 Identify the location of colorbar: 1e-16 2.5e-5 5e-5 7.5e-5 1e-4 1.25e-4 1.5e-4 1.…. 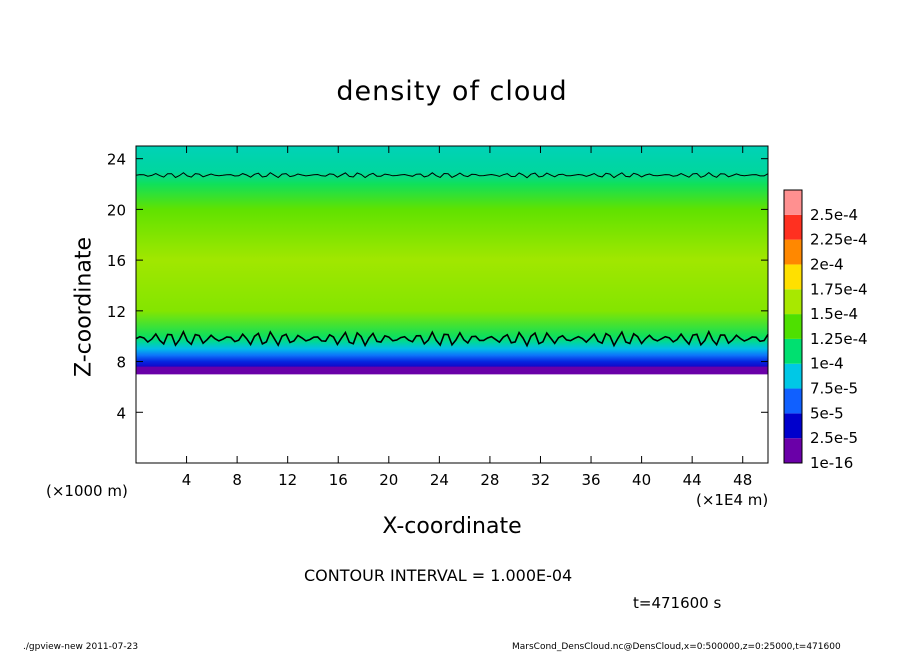
(825, 330).